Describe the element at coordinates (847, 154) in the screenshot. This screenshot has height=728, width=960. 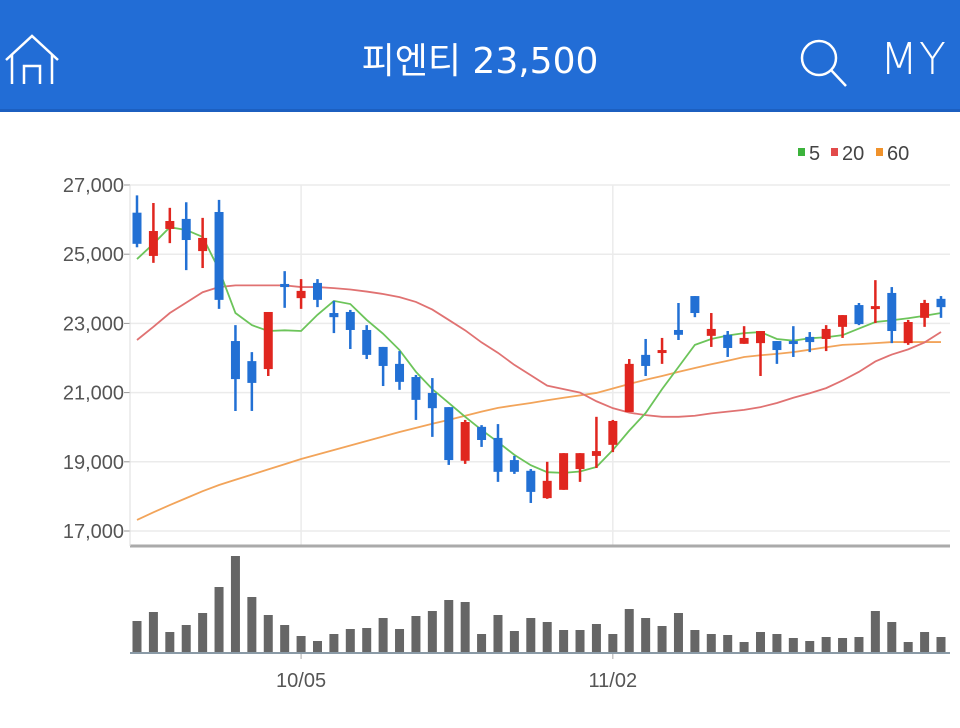
I see `legend-item: 20` at that location.